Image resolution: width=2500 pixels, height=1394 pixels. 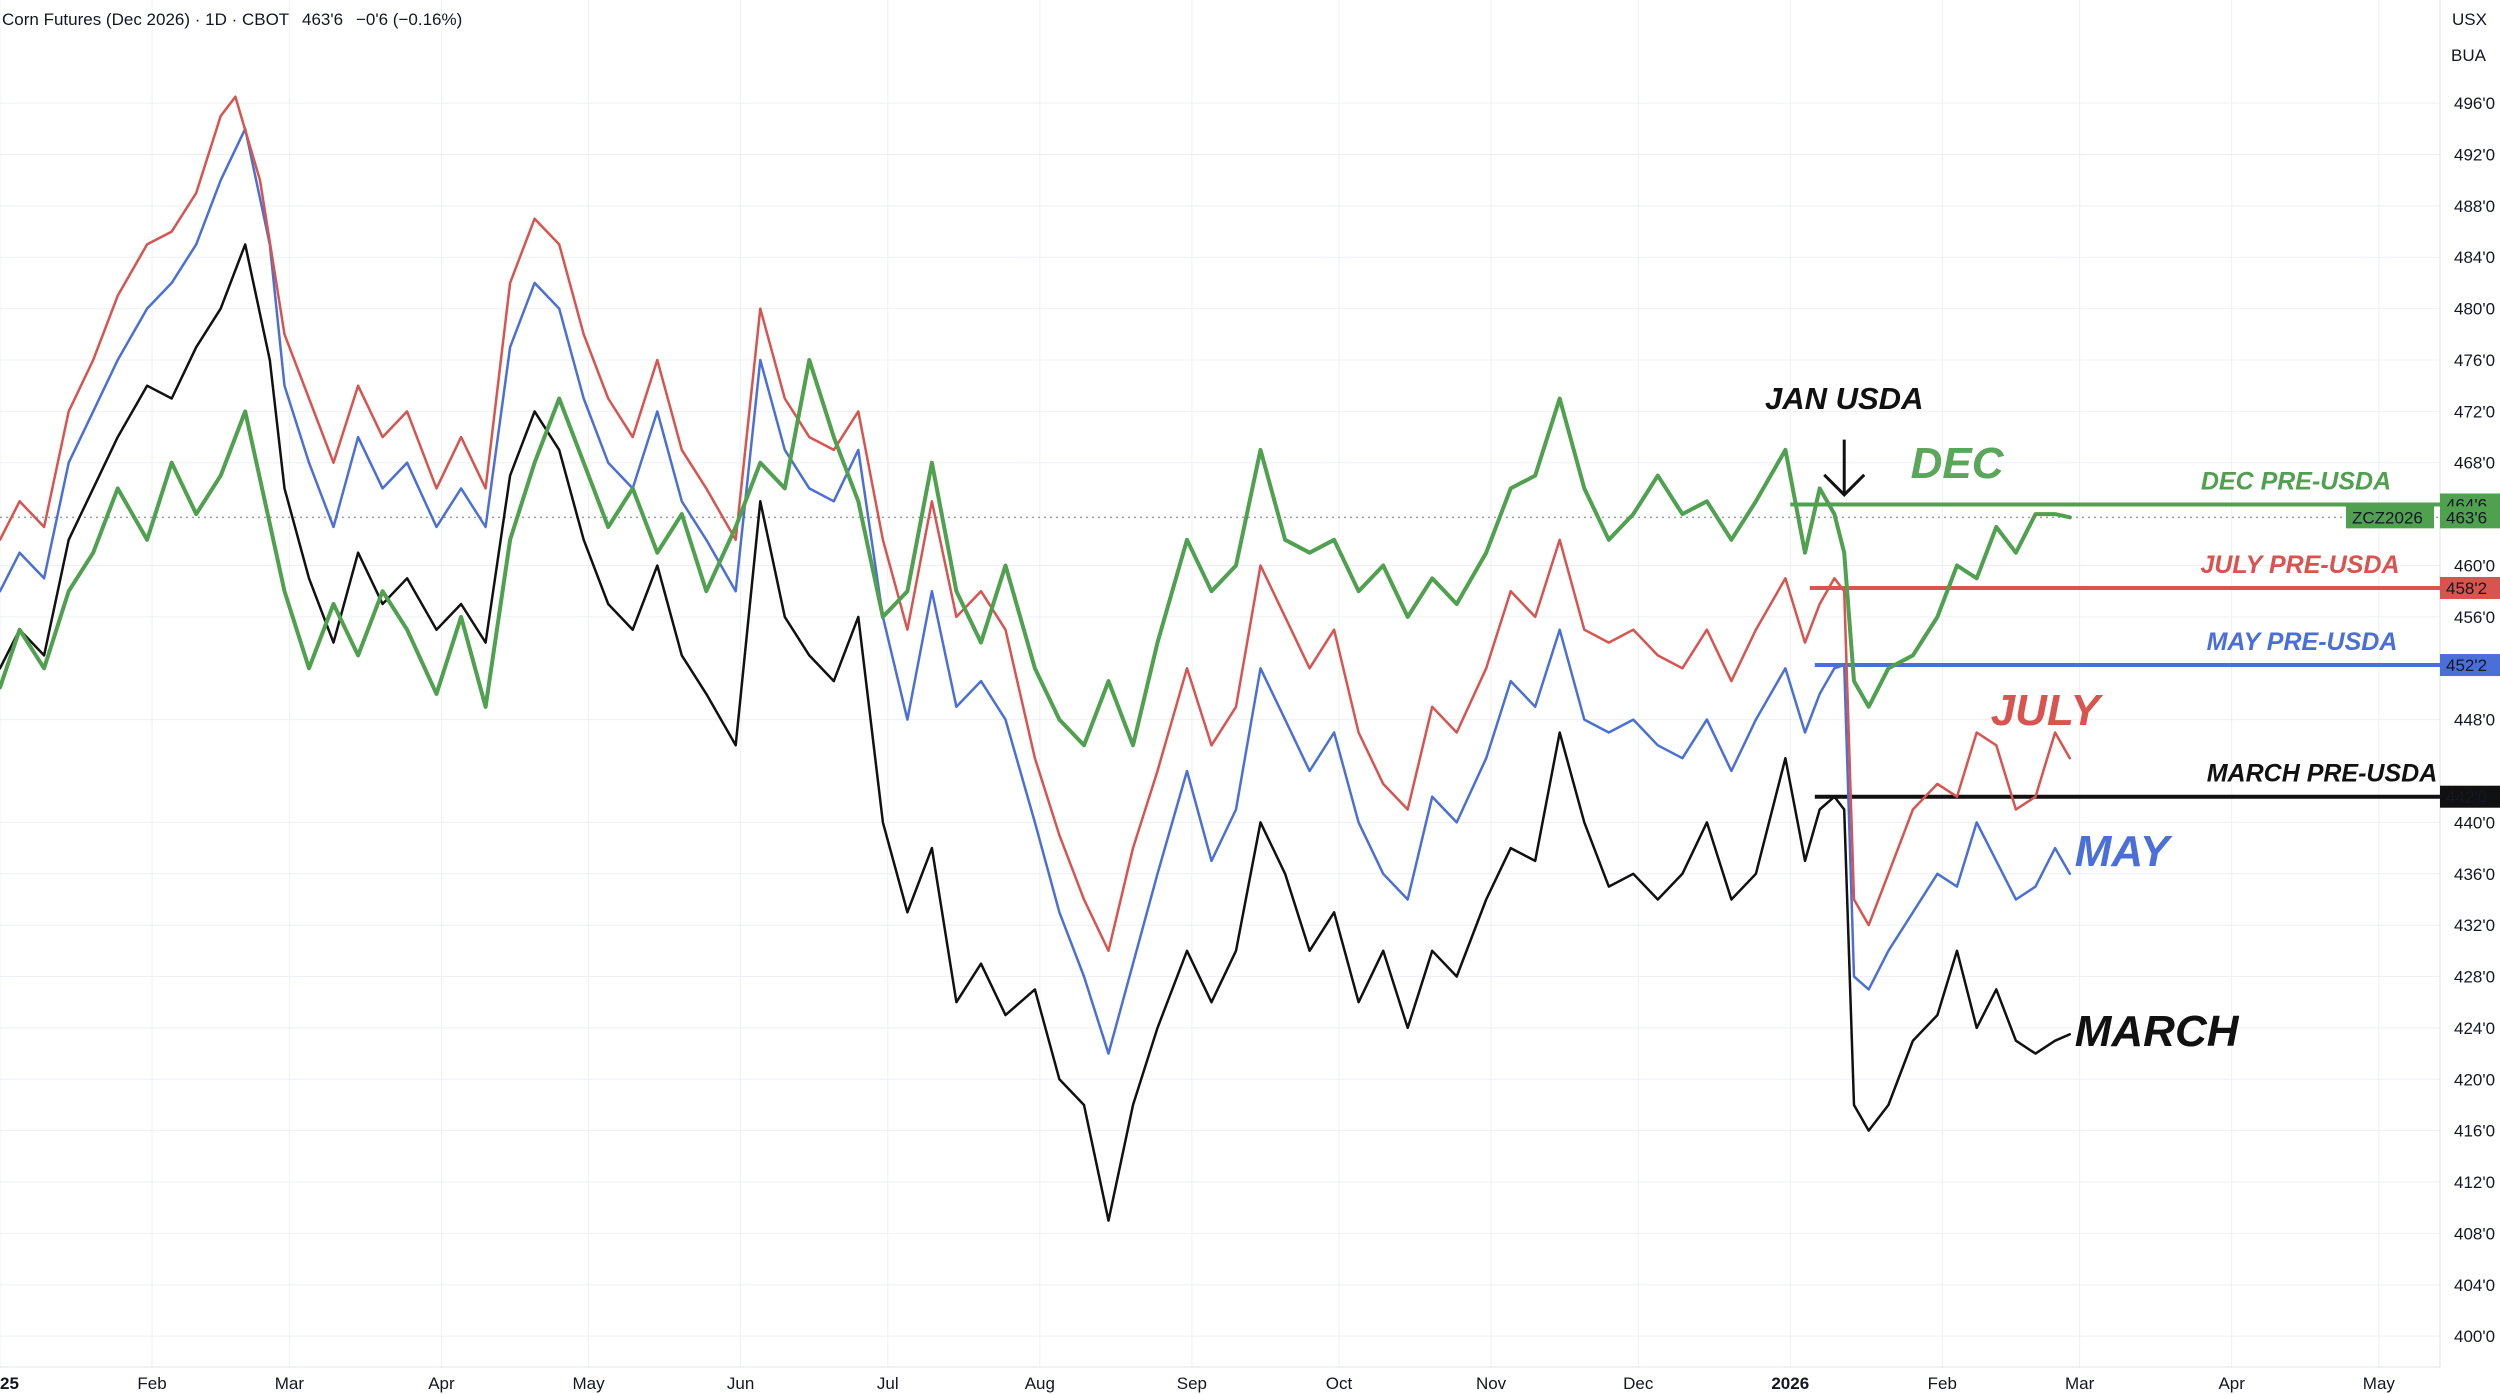 I want to click on x-tick-label: Jul, so click(x=888, y=1383).